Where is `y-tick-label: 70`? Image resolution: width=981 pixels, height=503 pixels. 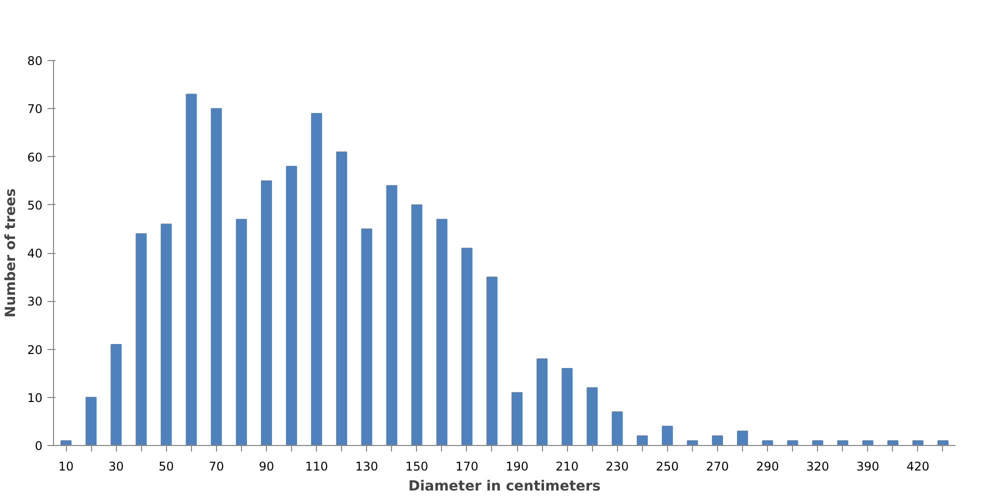 y-tick-label: 70 is located at coordinates (35, 109).